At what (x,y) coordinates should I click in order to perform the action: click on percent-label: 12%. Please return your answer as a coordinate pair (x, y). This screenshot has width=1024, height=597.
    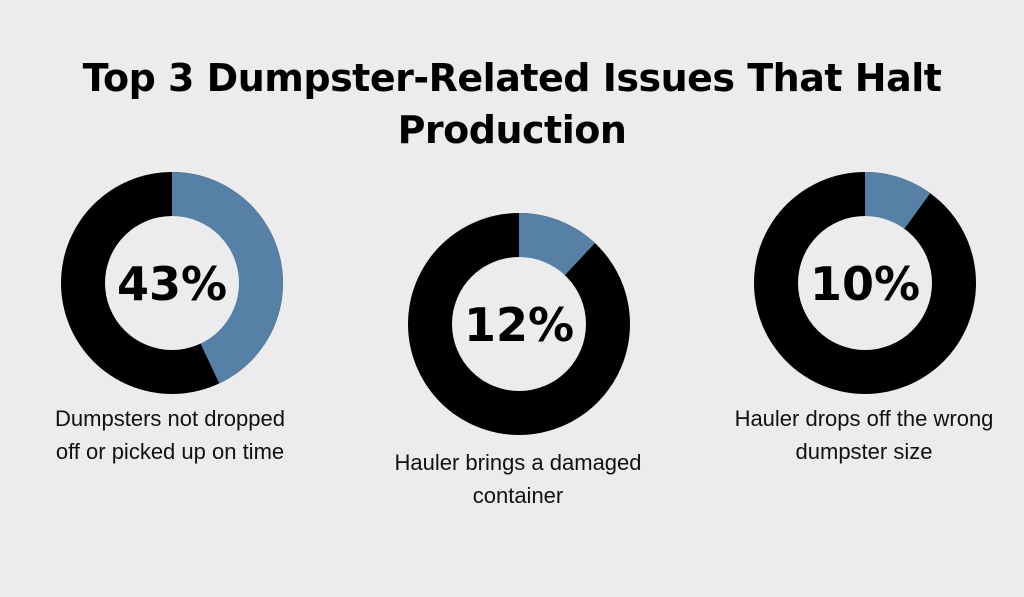
    Looking at the image, I should click on (519, 325).